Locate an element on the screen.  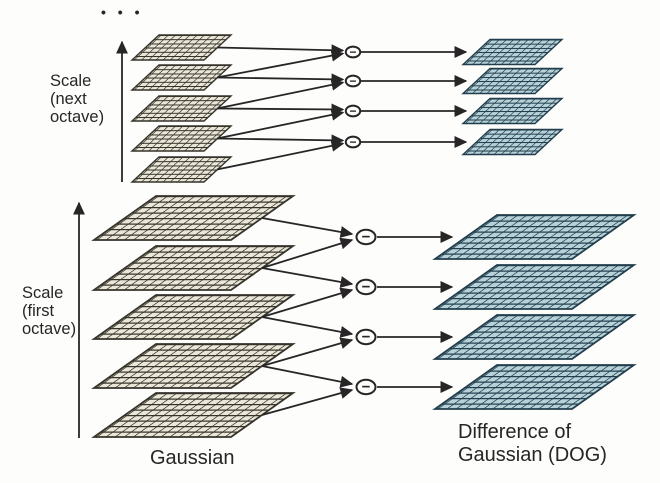
scale-first-octave-label-line3: octave) is located at coordinates (49, 329).